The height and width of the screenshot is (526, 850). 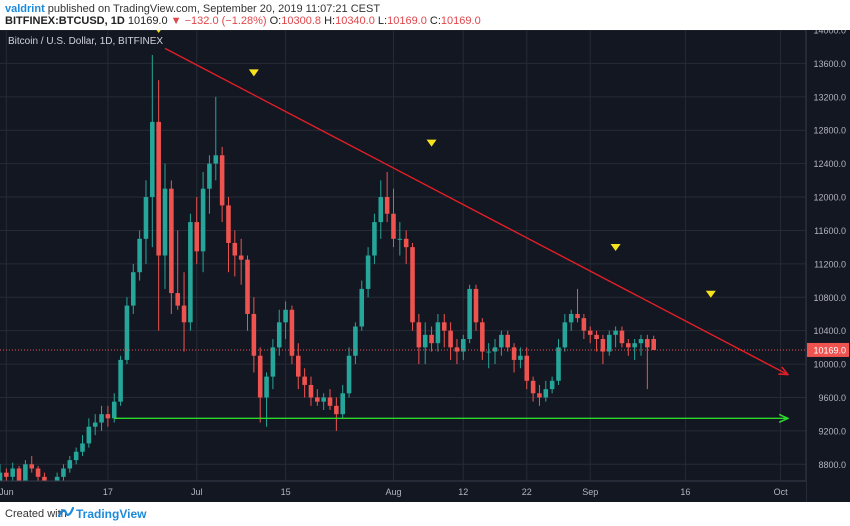 I want to click on price-tick-label: 8800.0, so click(x=832, y=465).